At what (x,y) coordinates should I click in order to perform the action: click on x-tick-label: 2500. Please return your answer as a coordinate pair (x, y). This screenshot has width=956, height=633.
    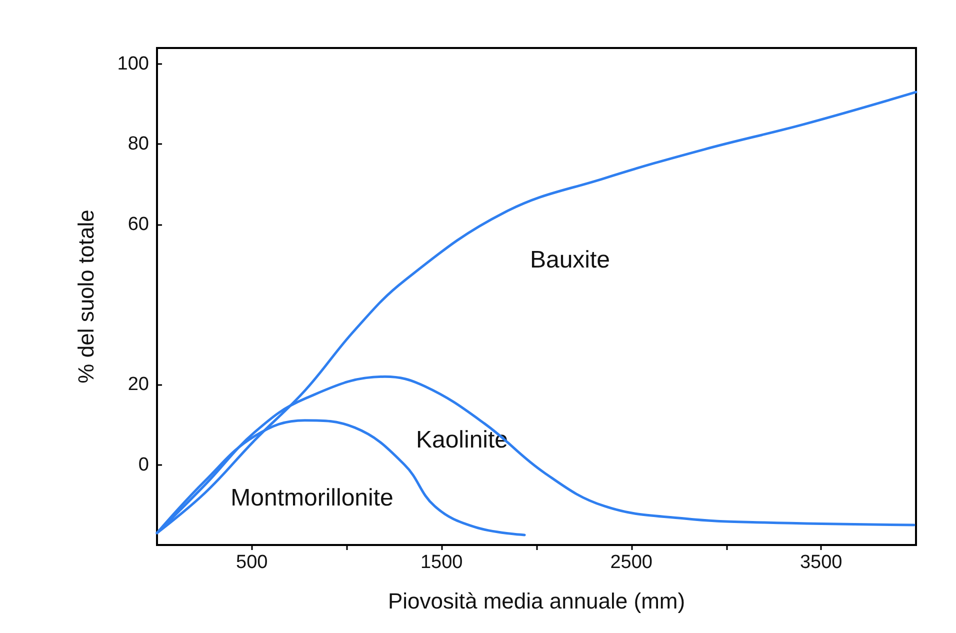
    Looking at the image, I should click on (631, 562).